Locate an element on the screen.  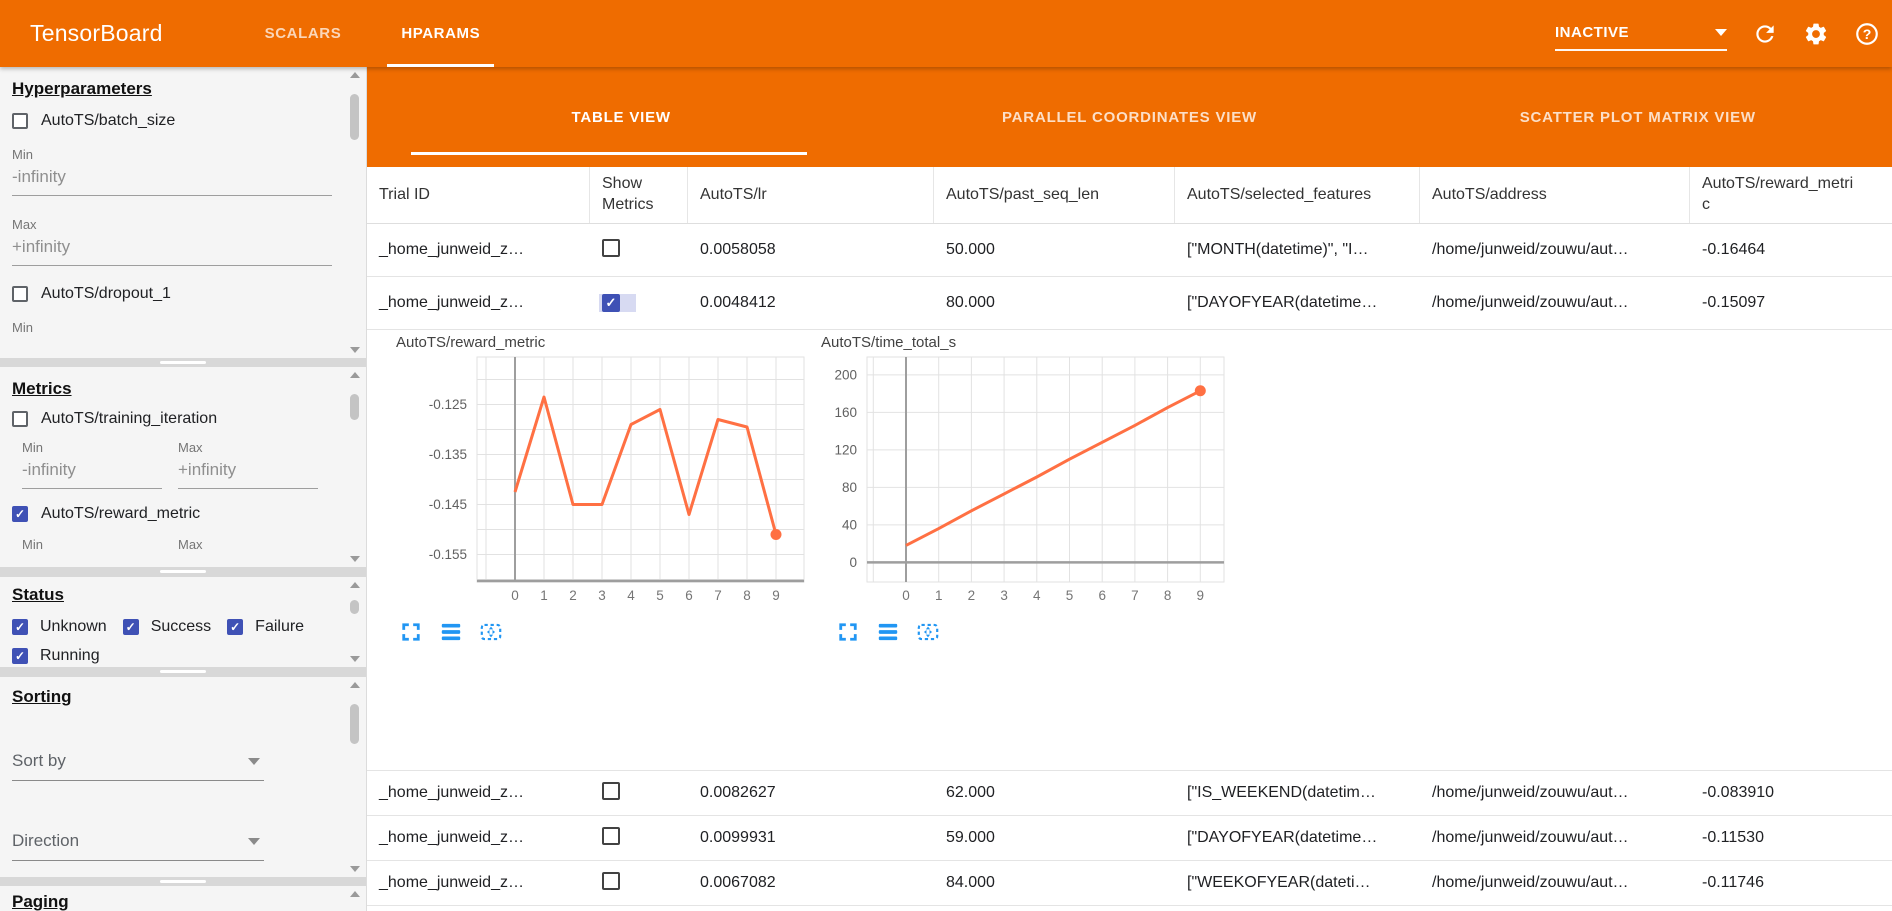
column-header-past-seq-len: AutoTS/past_seq_len is located at coordinates (1054, 195).